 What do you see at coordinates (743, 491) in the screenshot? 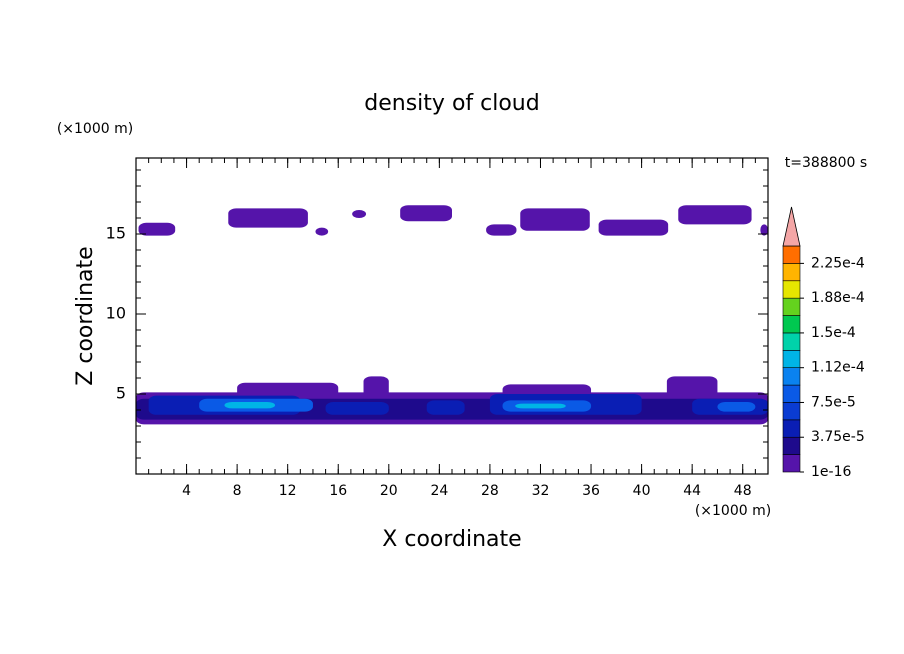
I see `x-tick-label: 48` at bounding box center [743, 491].